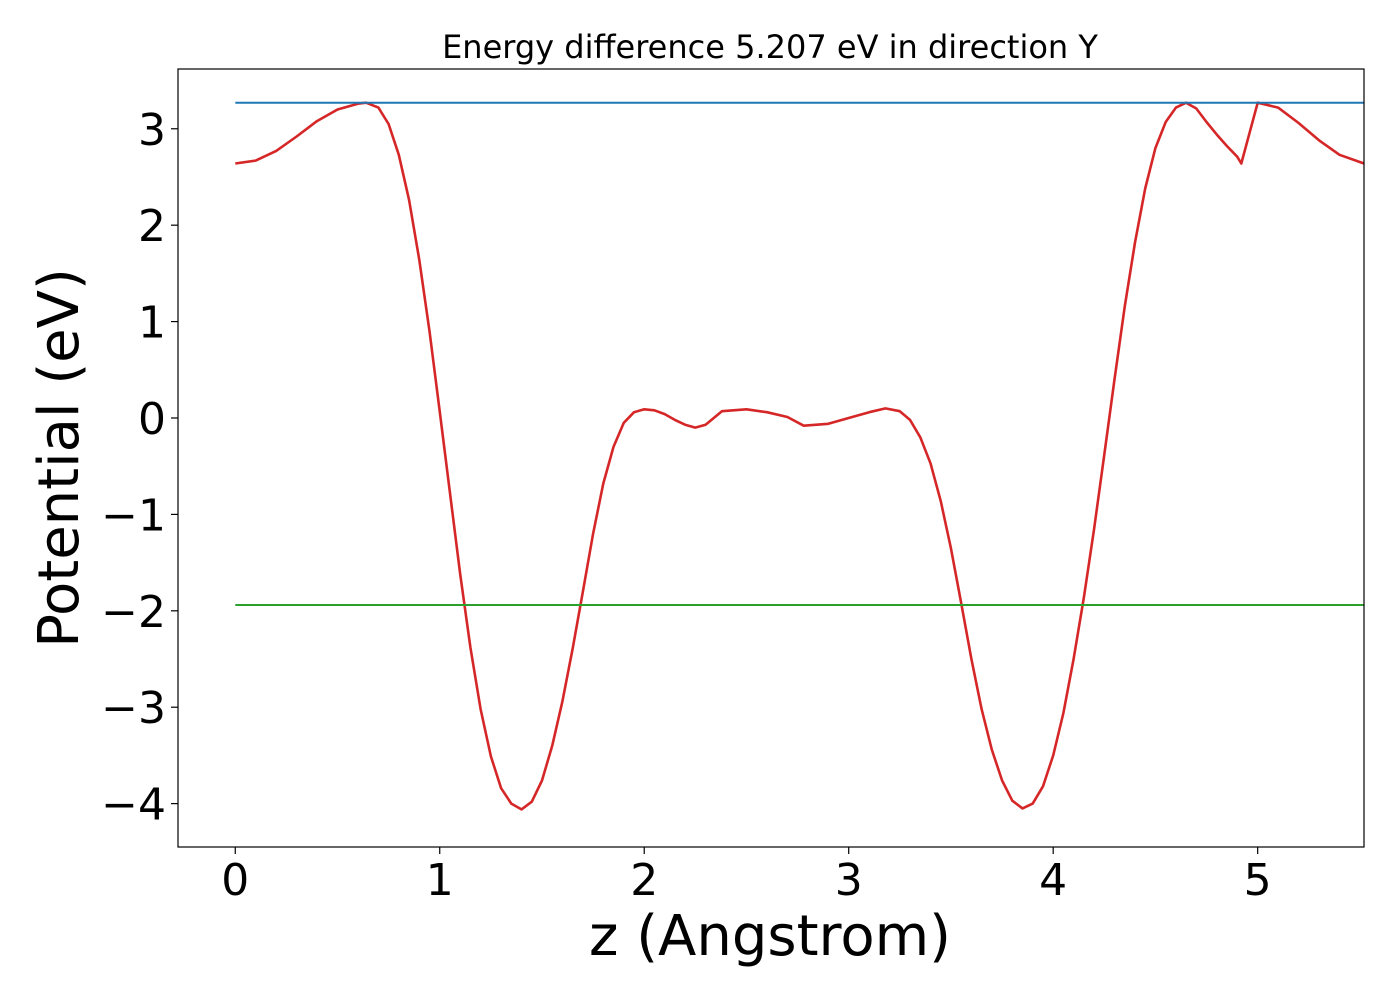  Describe the element at coordinates (152, 226) in the screenshot. I see `y-tick-label: 2` at that location.